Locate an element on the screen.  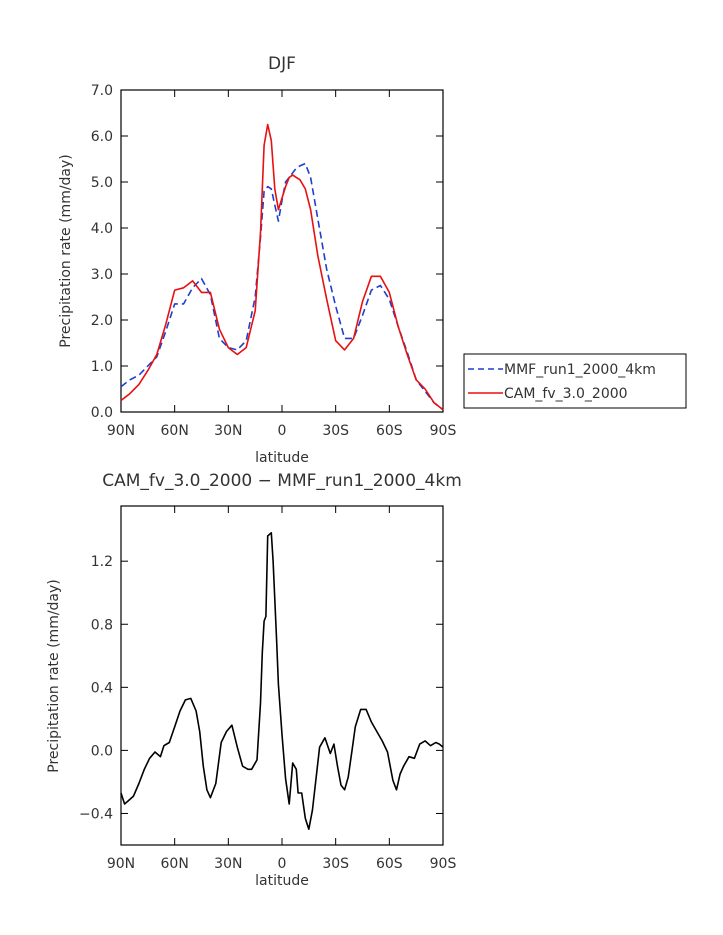
top-x-tick-label: 90S is located at coordinates (443, 431).